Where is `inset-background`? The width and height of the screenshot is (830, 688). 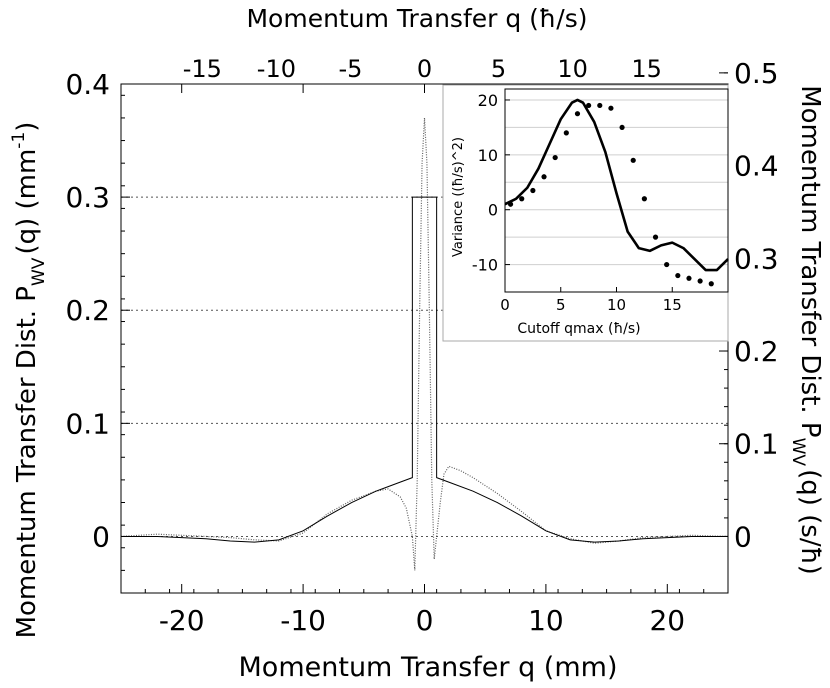
inset-background is located at coordinates (585, 213).